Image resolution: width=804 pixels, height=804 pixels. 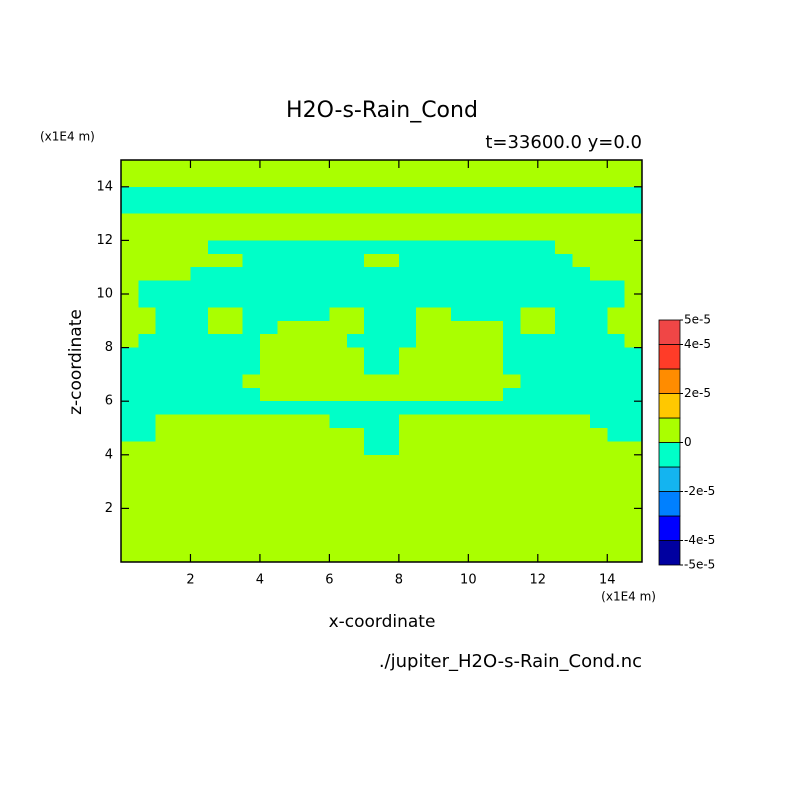 I want to click on colorbar-segment, so click(x=669, y=406).